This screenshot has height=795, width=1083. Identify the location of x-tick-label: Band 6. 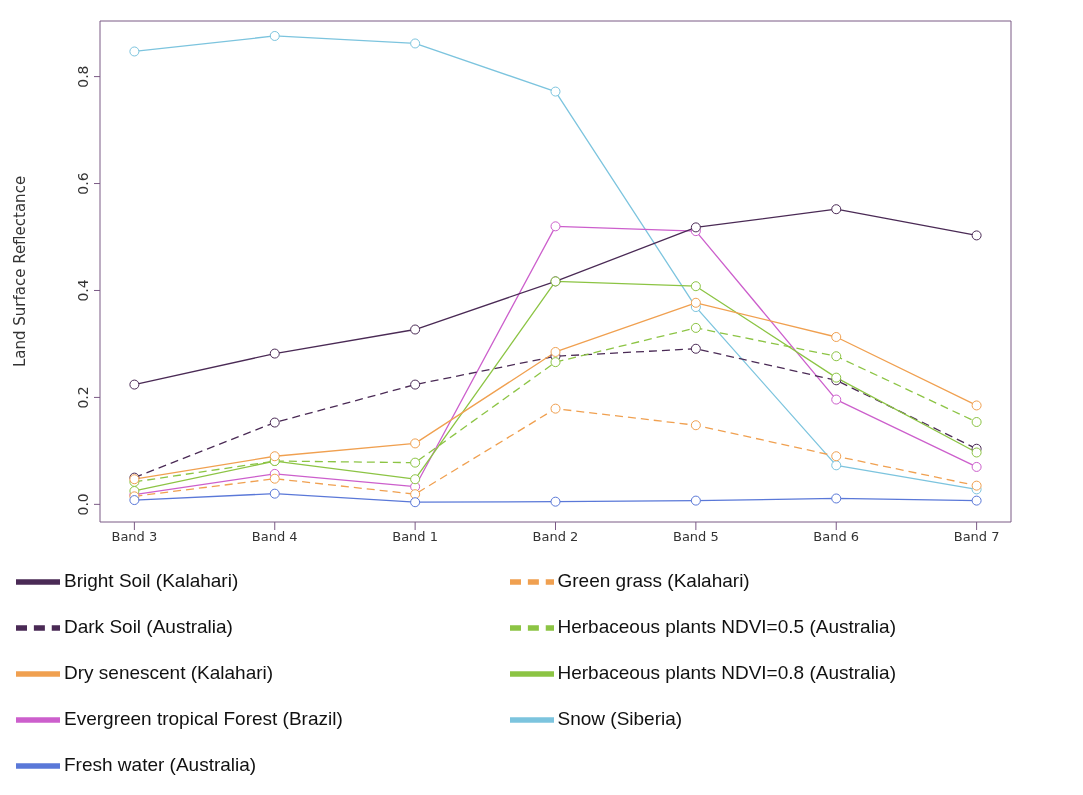
(836, 537).